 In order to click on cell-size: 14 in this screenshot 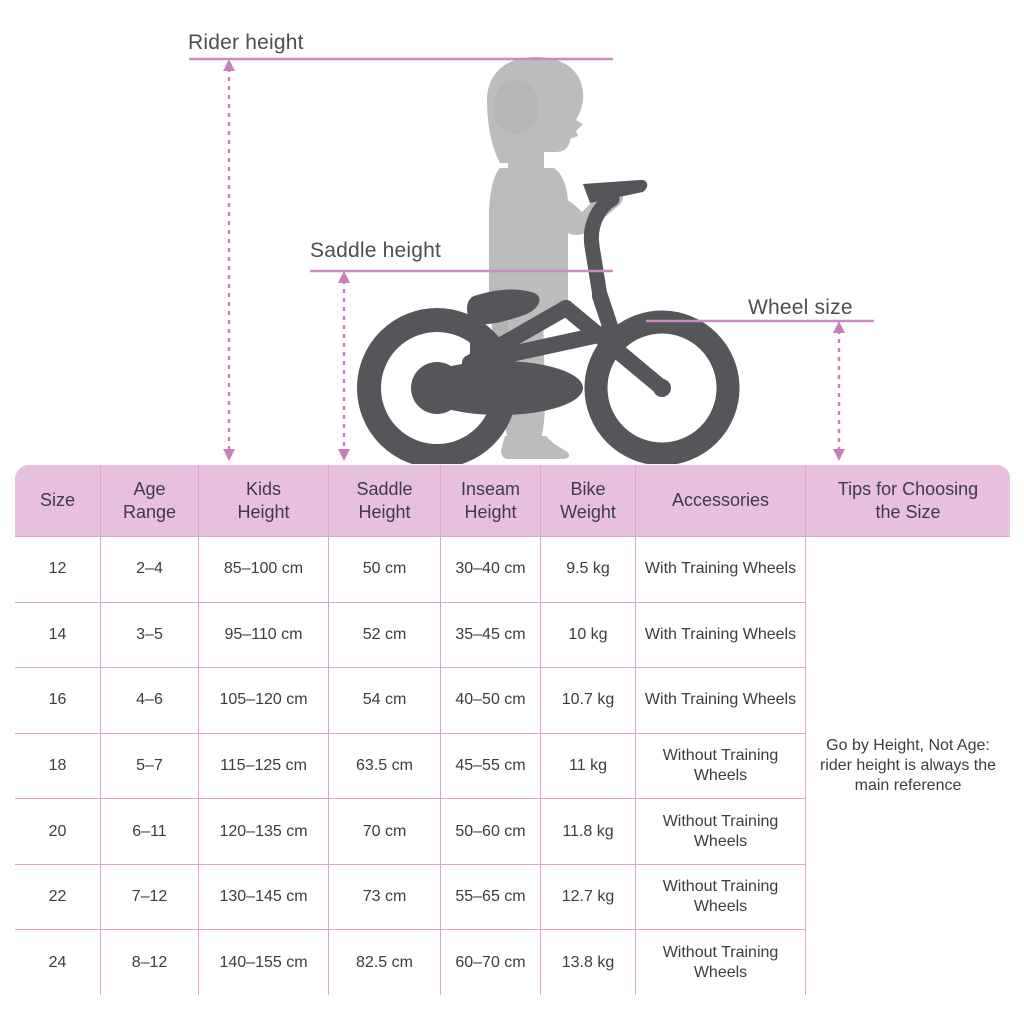, I will do `click(58, 635)`.